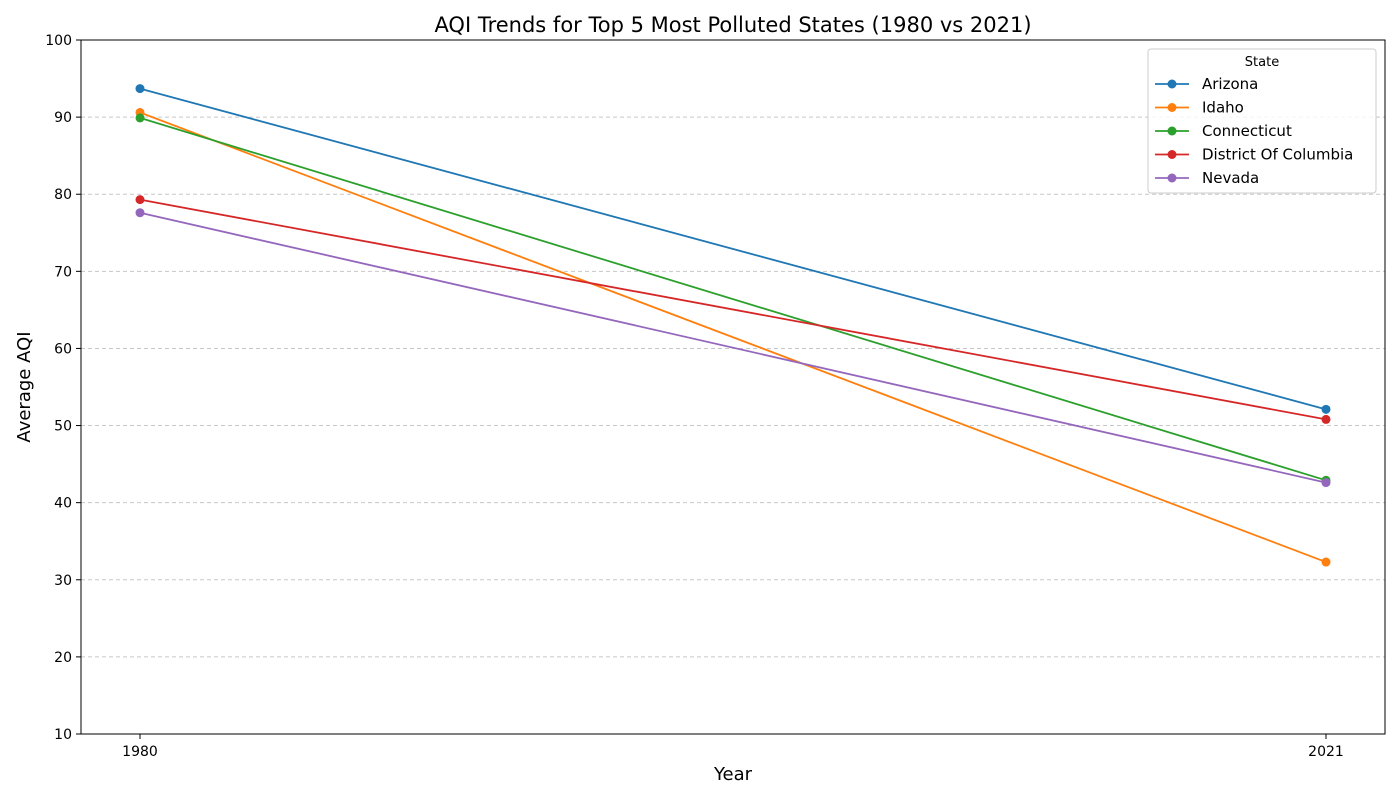  I want to click on legend-item: District Of Columbia, so click(1254, 155).